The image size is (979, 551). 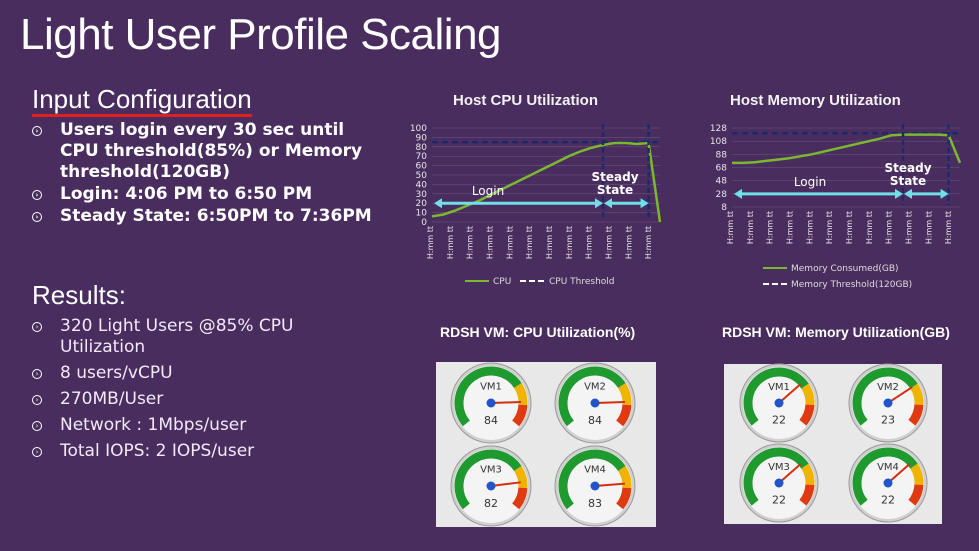 I want to click on list-item: › Network : 1Mbps/user, so click(x=182, y=425).